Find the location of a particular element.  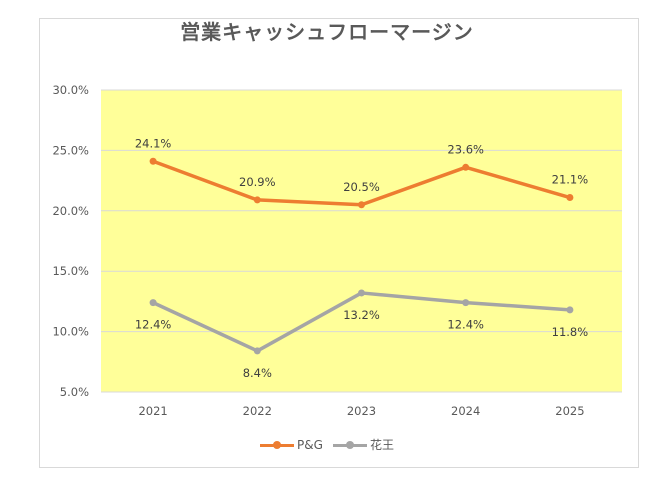

data-label: 20.9% is located at coordinates (257, 182).